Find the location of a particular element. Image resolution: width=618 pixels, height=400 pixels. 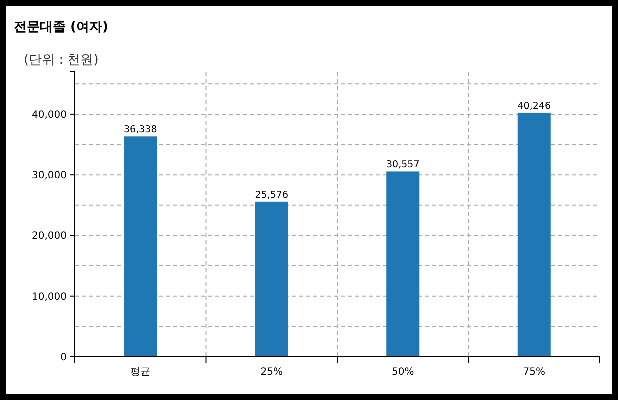

x-tick-label: 25% is located at coordinates (271, 372).